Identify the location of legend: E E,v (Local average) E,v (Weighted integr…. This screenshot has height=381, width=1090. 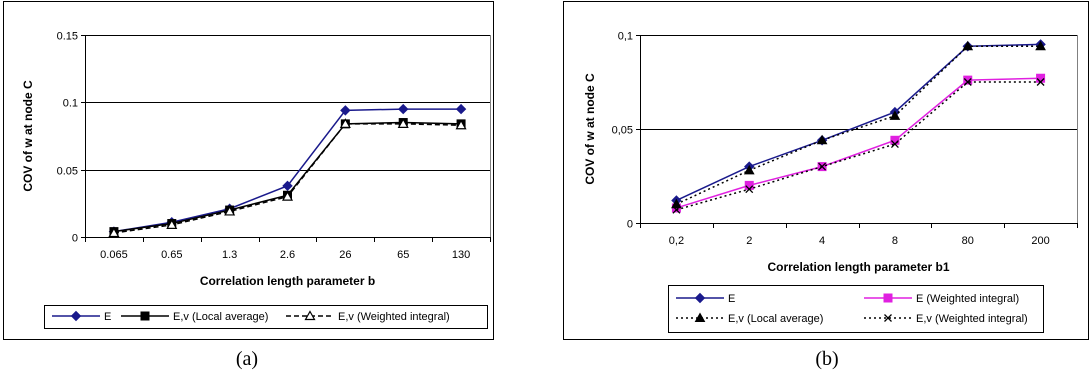
(266, 317).